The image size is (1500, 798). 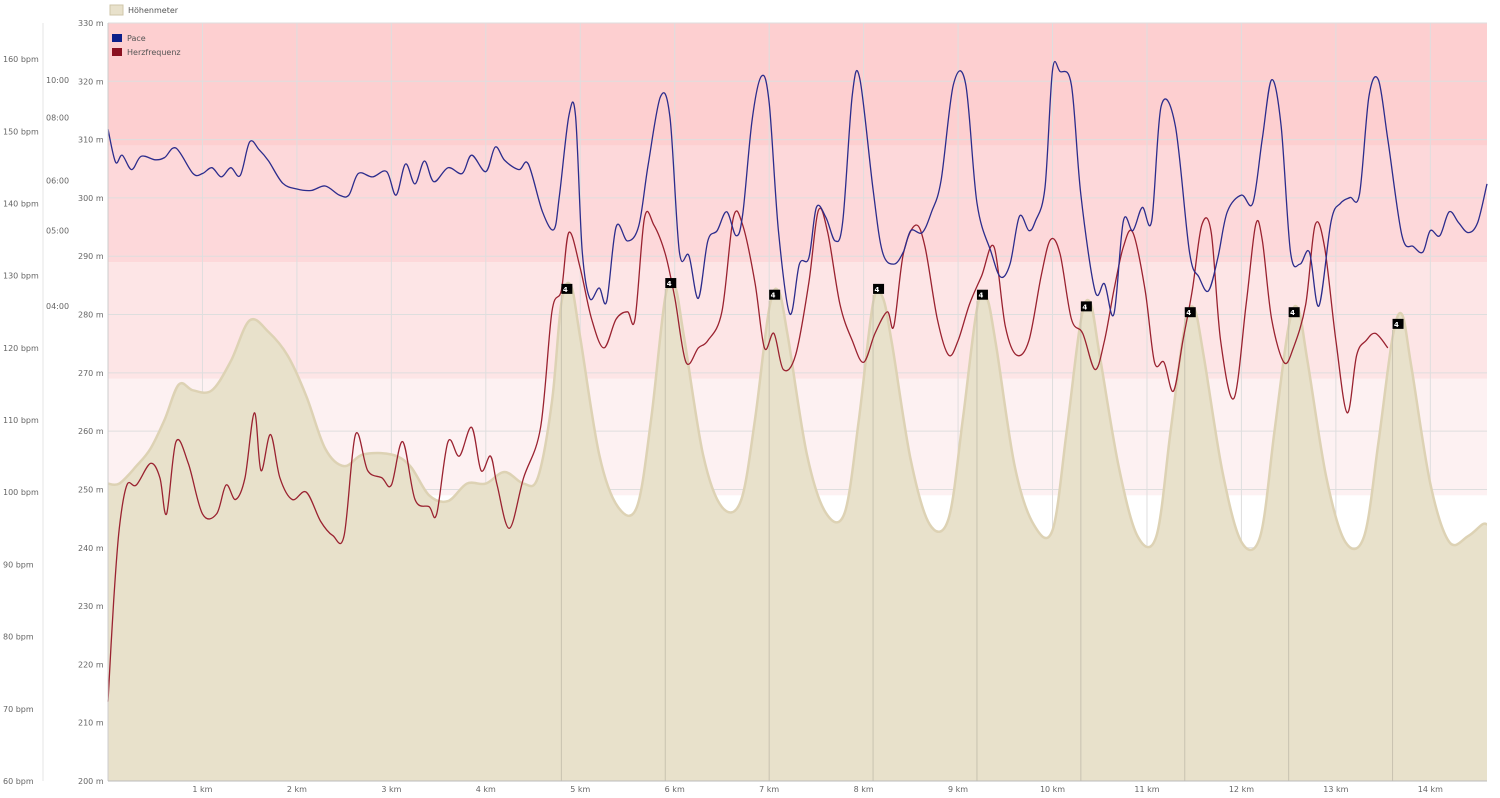 I want to click on legend-top: Höhenmeter, so click(x=144, y=10).